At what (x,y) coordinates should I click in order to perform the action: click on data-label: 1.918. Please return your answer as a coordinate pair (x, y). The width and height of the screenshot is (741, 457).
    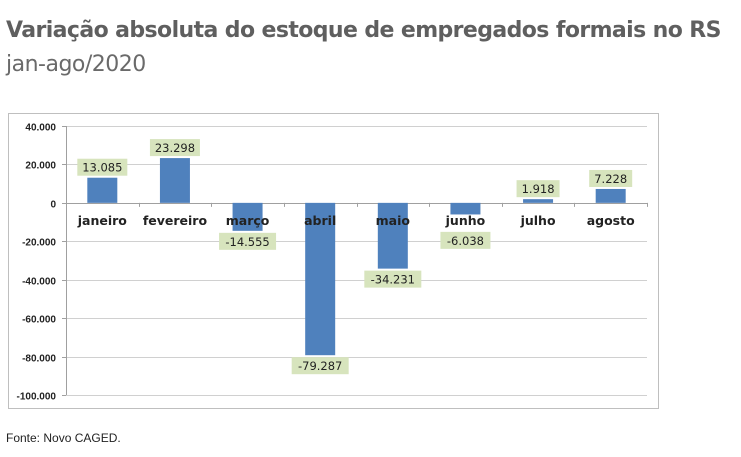
    Looking at the image, I should click on (538, 189).